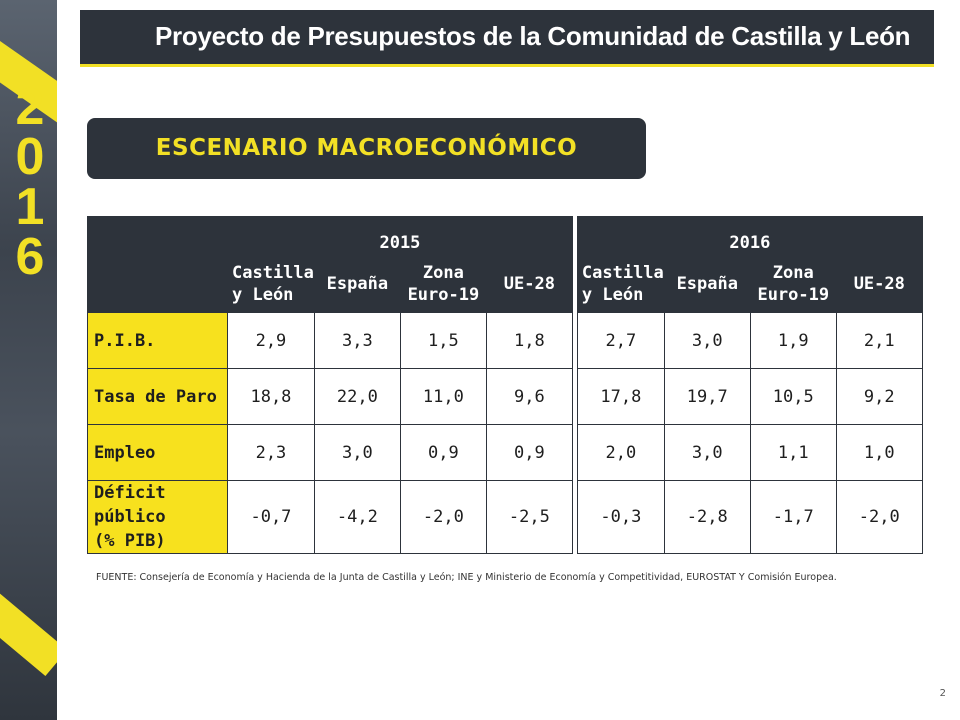  I want to click on table-cell: -1,7, so click(793, 517).